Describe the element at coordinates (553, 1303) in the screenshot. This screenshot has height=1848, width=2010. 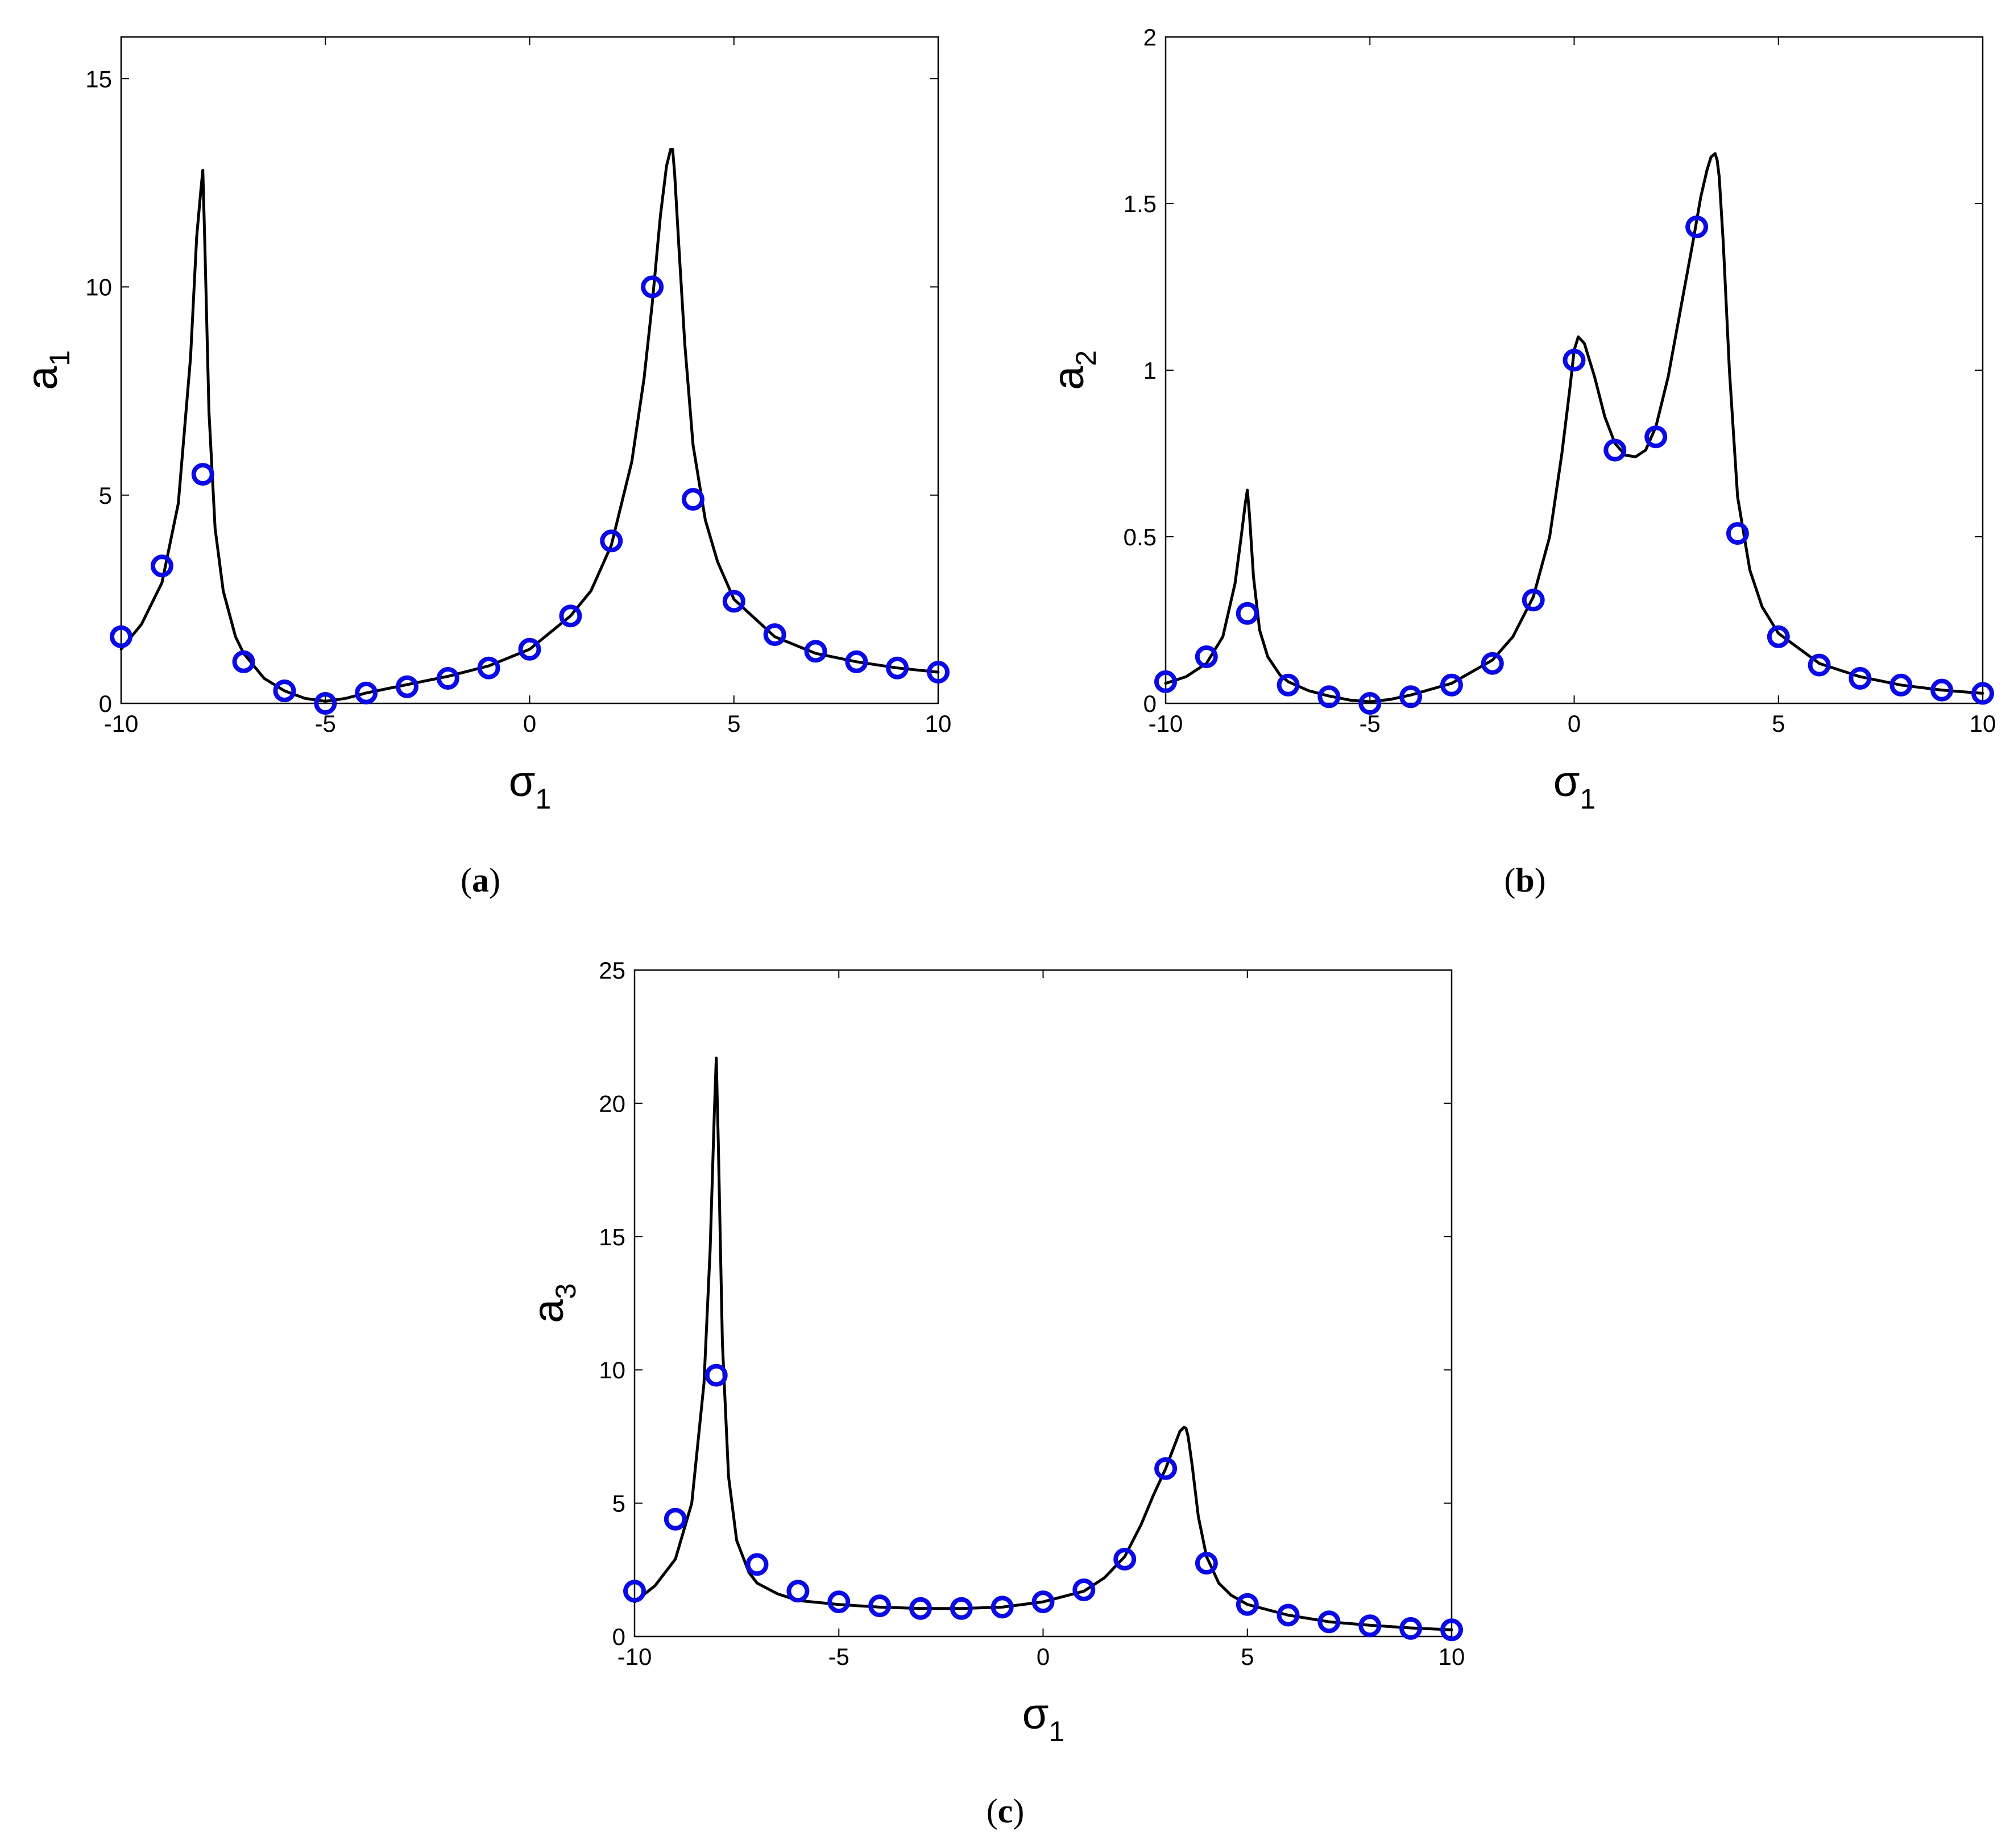
I see `y-axis-label: a3` at that location.